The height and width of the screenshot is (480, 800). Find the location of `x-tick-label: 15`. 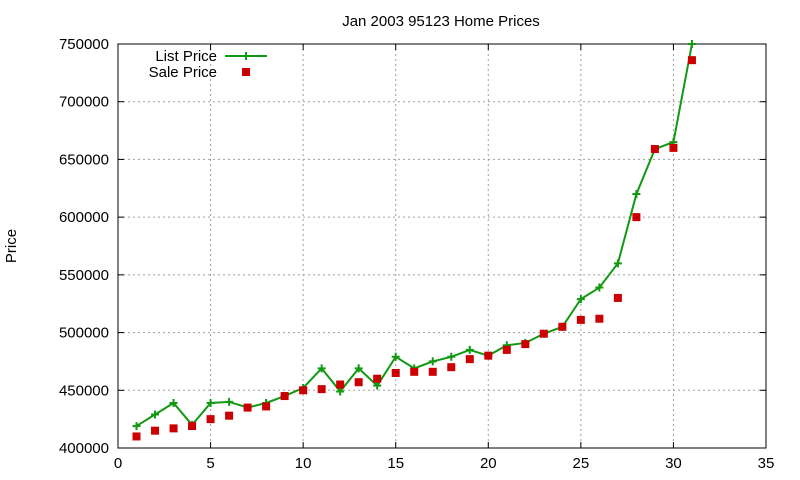

x-tick-label: 15 is located at coordinates (395, 463).